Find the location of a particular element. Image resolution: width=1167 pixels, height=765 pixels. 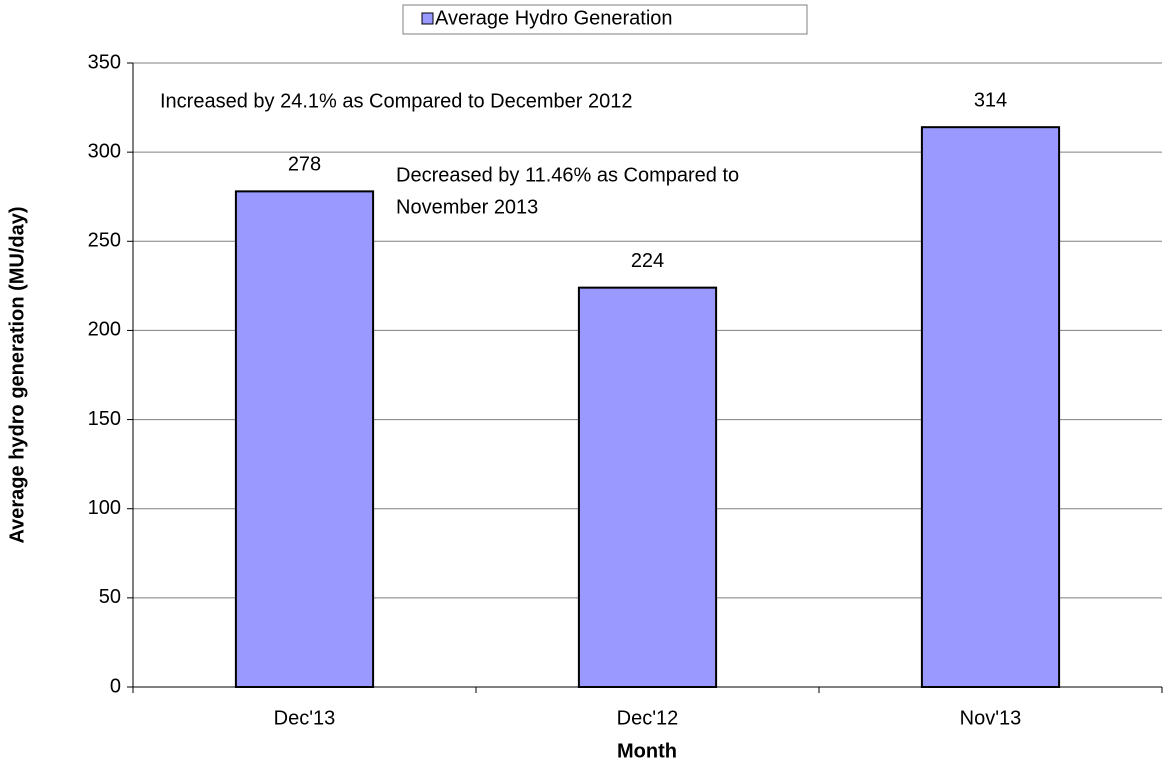

y-tick-label: 250 is located at coordinates (104, 241).